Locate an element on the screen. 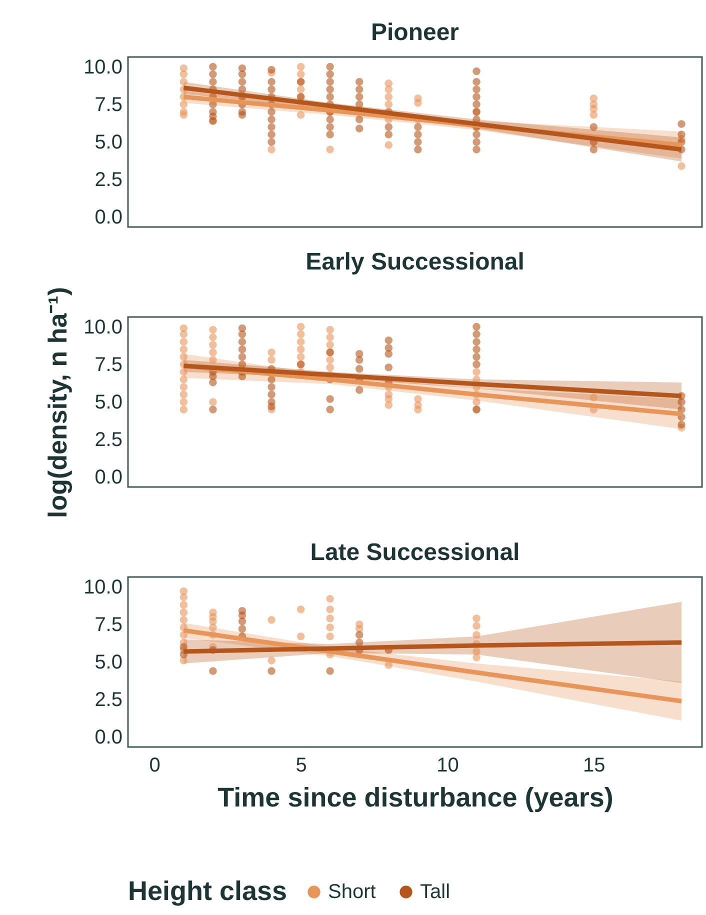  x-tick-label: 10 is located at coordinates (447, 765).